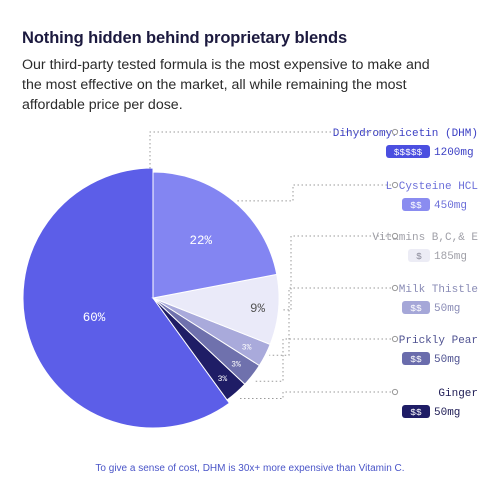  What do you see at coordinates (450, 257) in the screenshot?
I see `legend-dose: 185mg` at bounding box center [450, 257].